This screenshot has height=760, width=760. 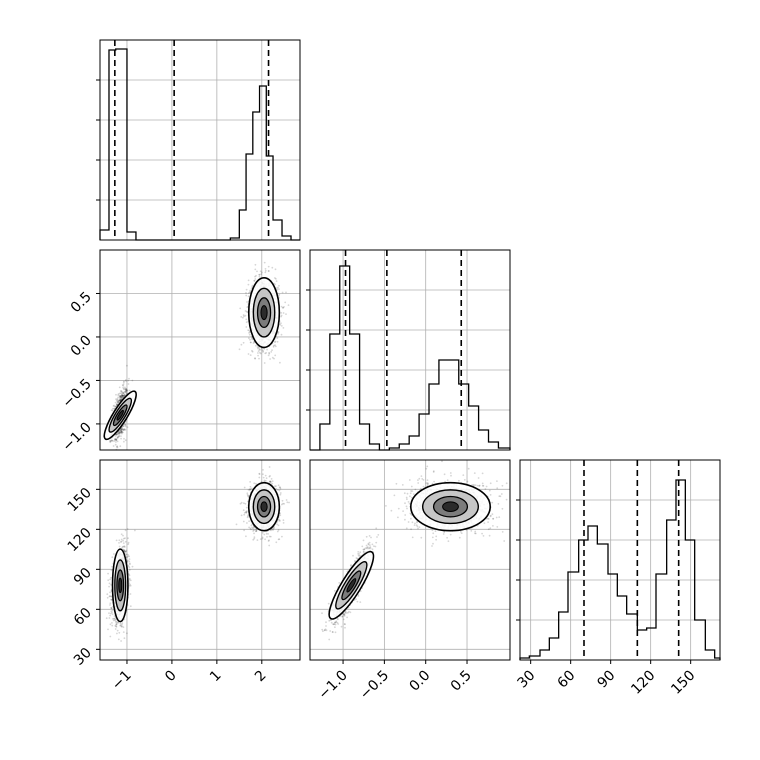 I want to click on y-tick-label: −1.0, so click(x=76, y=436).